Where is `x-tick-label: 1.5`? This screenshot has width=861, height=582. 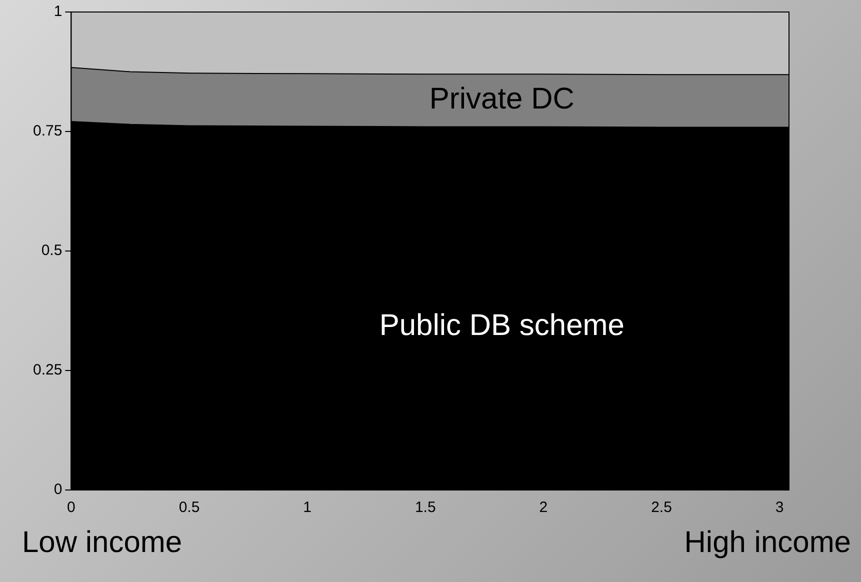 x-tick-label: 1.5 is located at coordinates (425, 507).